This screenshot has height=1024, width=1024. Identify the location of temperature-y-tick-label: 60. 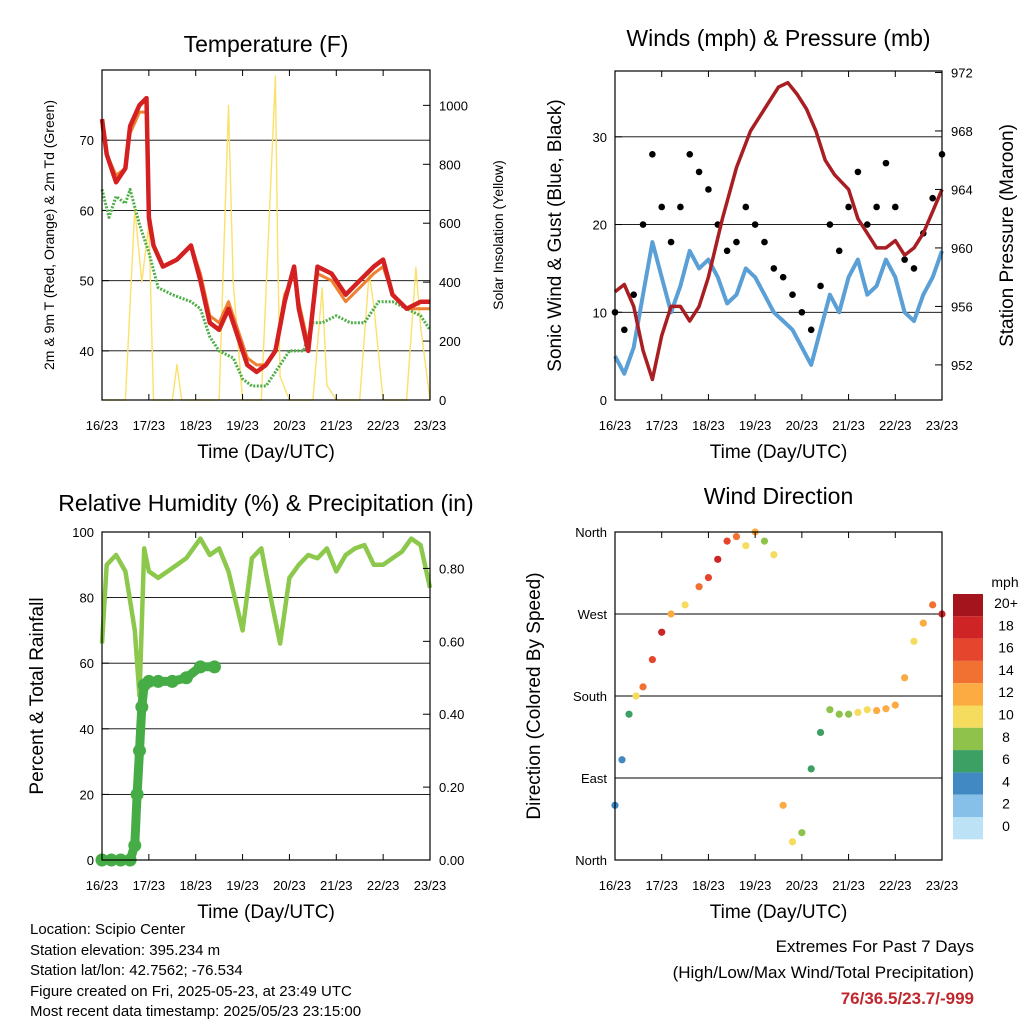
(87, 210).